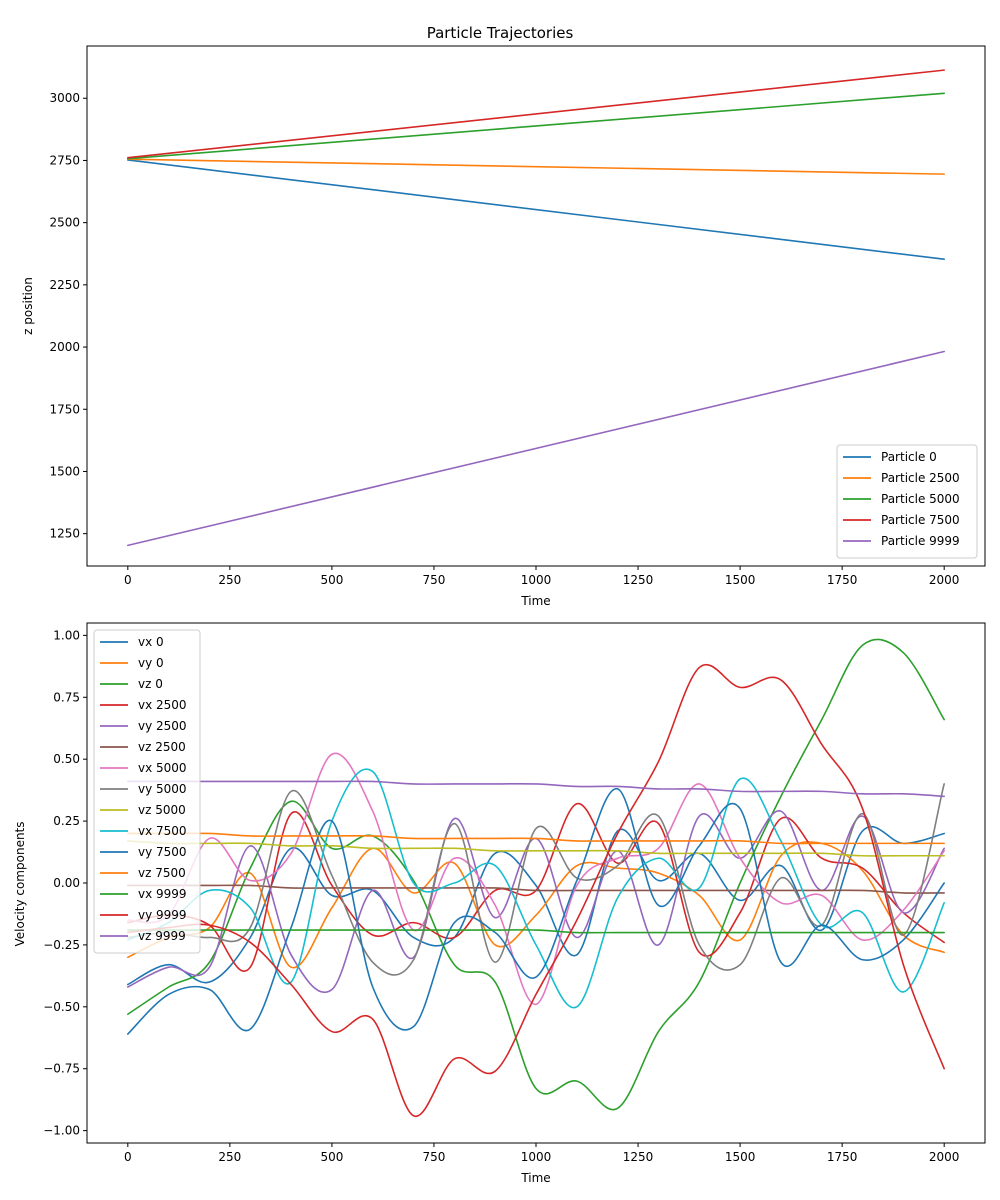  Describe the element at coordinates (66, 697) in the screenshot. I see `y-tick-label: 0.75` at that location.